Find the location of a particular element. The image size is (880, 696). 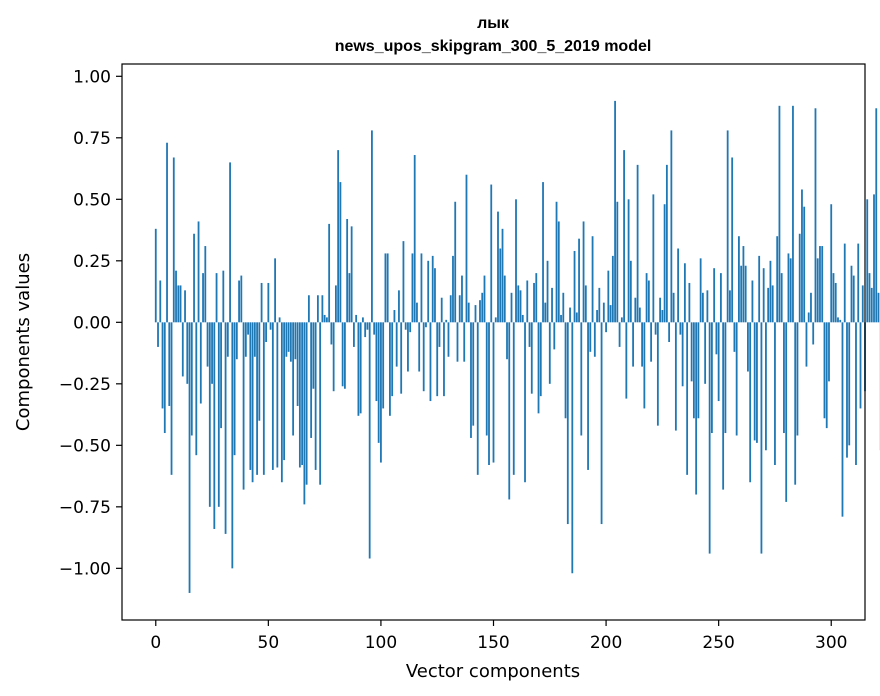

x-axis-label: Vector components is located at coordinates (493, 671).